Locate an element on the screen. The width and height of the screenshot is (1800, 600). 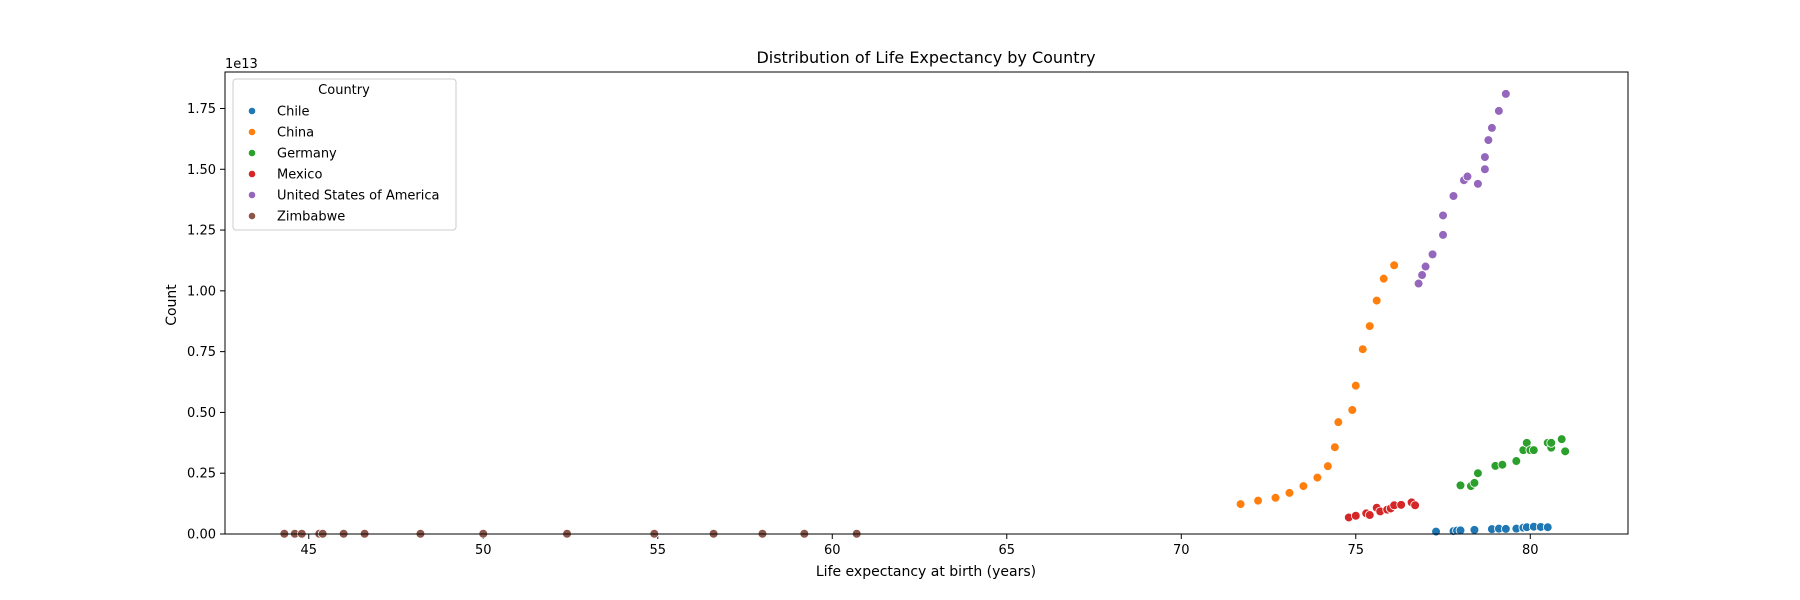
x-tick-label: 75 is located at coordinates (1356, 550).